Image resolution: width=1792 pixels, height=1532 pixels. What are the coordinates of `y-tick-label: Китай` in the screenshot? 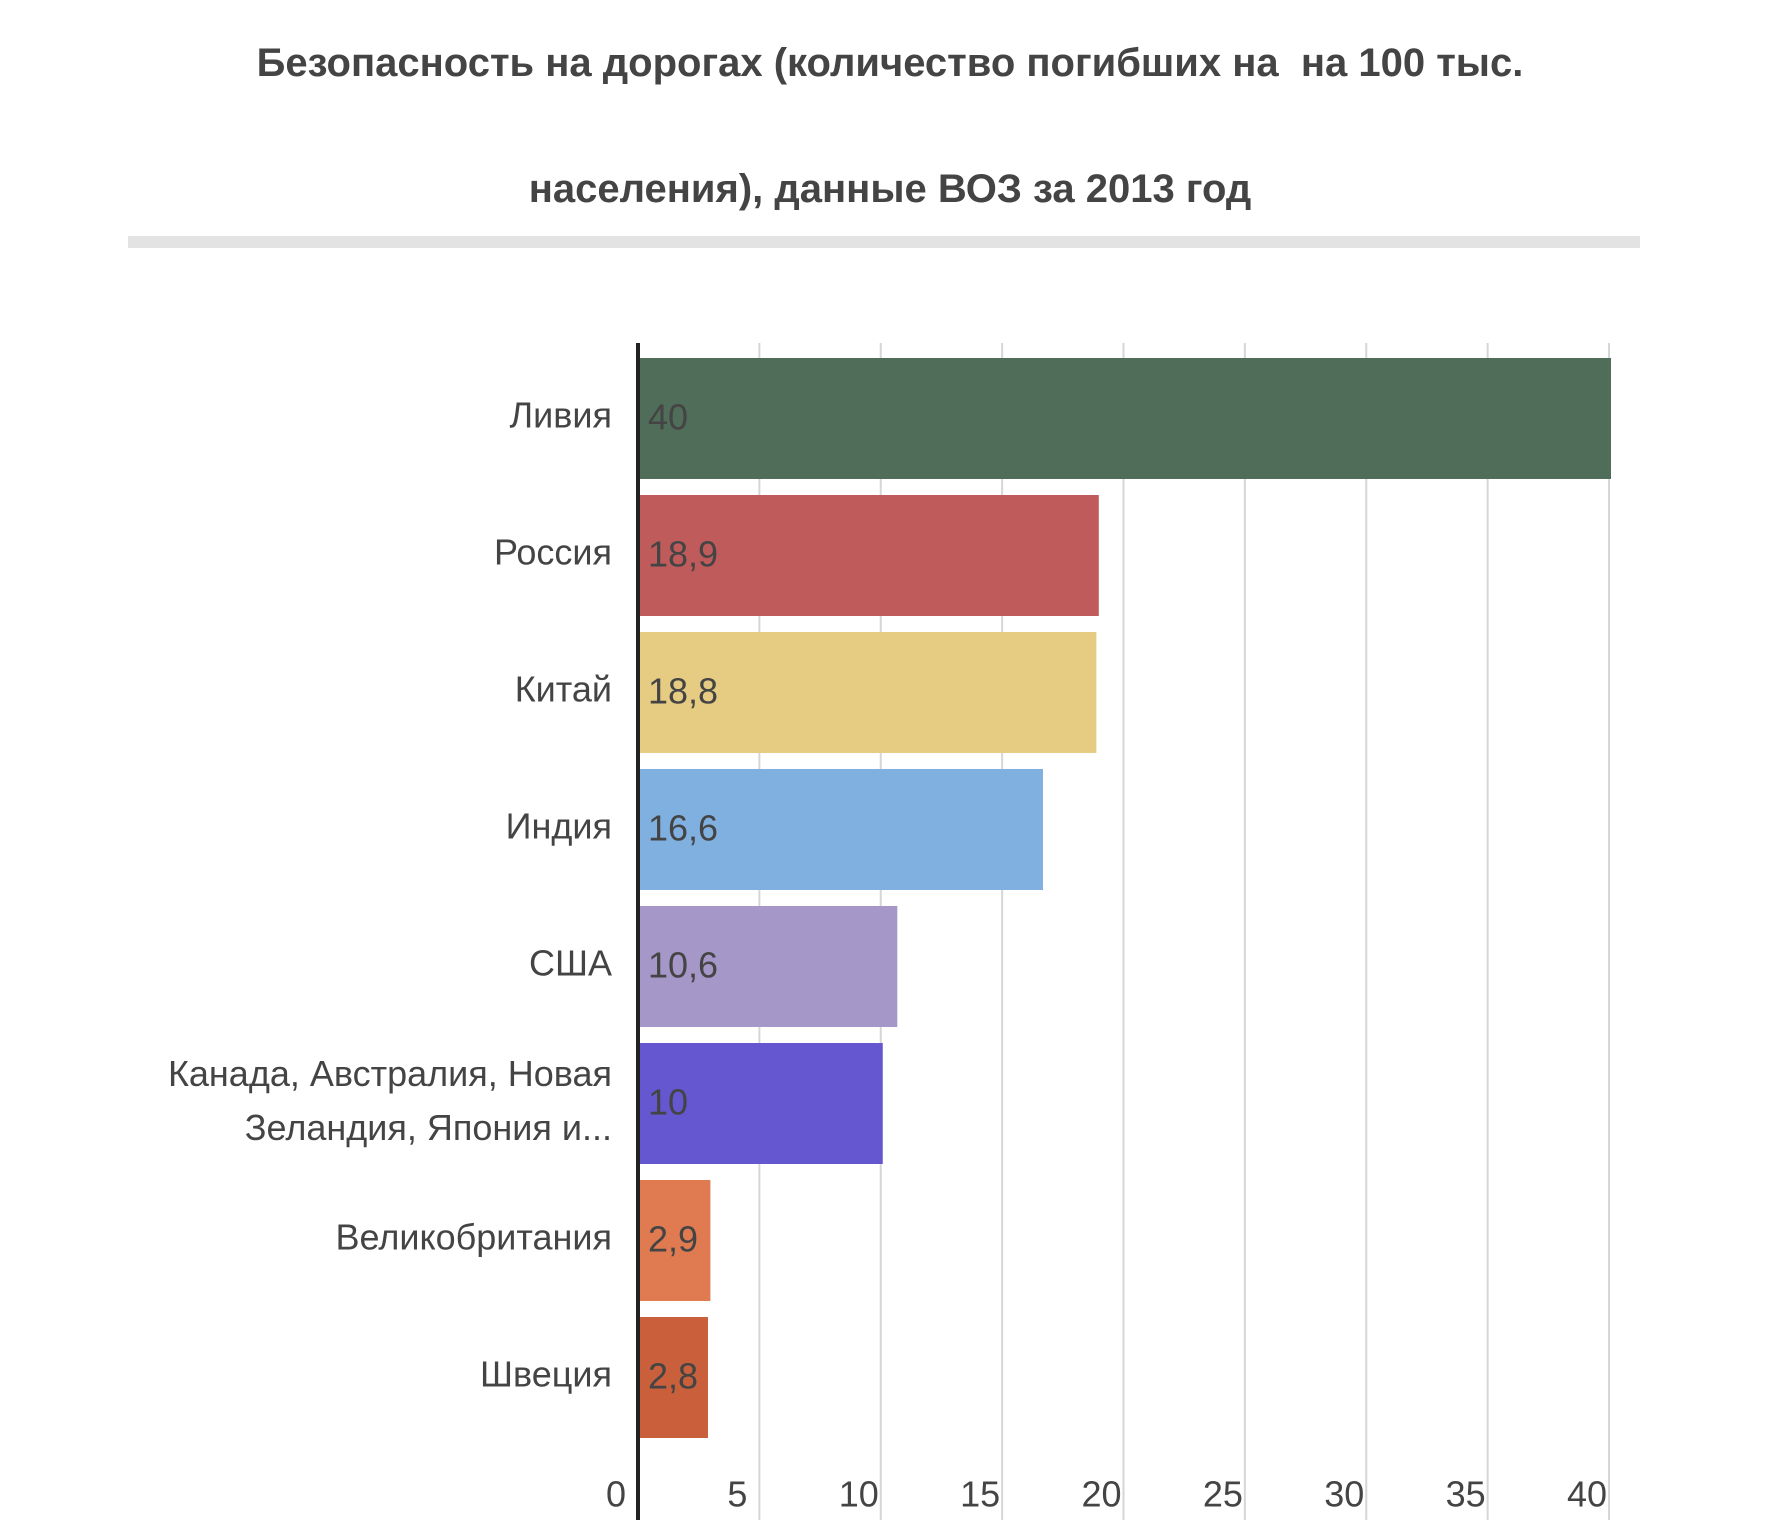 It's located at (563, 689).